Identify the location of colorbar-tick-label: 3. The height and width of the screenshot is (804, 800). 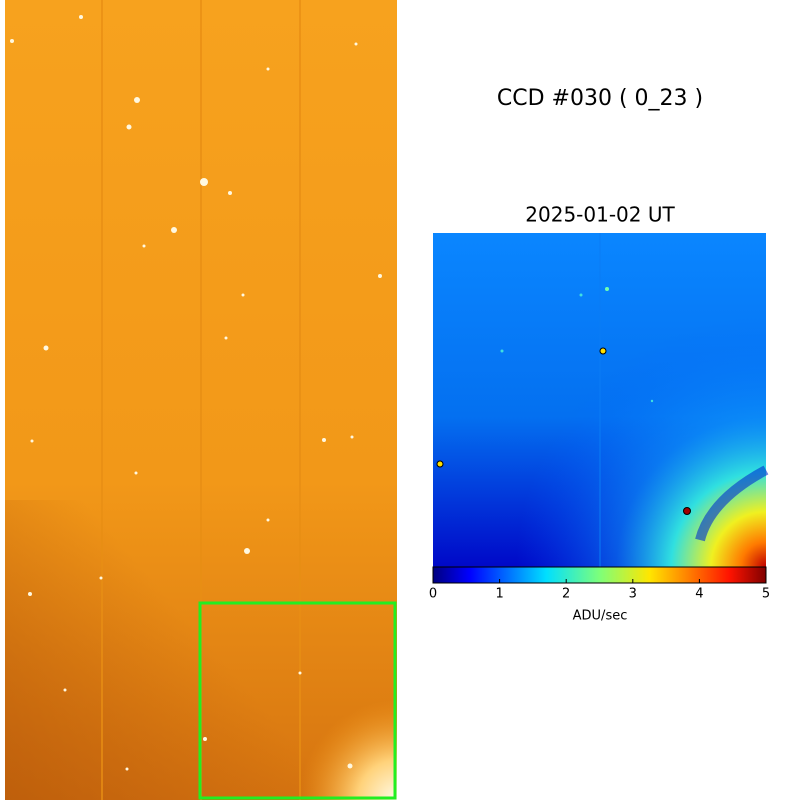
(633, 594).